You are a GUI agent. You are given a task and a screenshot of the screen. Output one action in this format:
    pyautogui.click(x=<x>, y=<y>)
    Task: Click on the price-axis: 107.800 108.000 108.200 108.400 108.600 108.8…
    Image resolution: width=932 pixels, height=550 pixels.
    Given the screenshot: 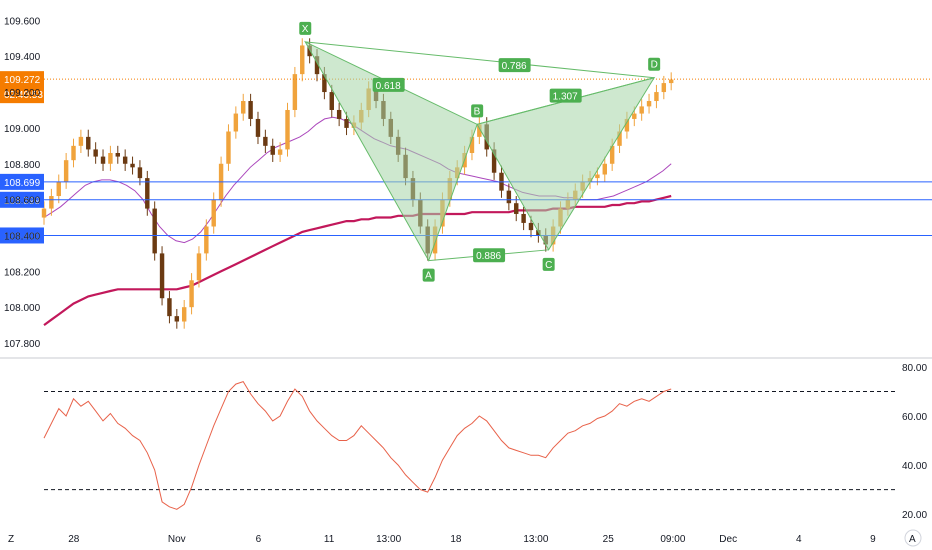 What is the action you would take?
    pyautogui.click(x=22, y=183)
    